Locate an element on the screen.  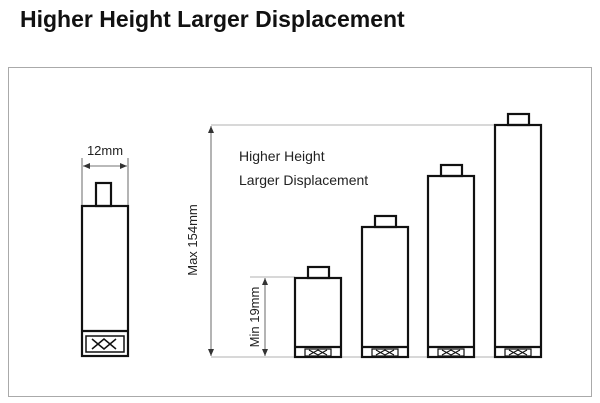
page-title: Higher Height Larger Displacement is located at coordinates (212, 19).